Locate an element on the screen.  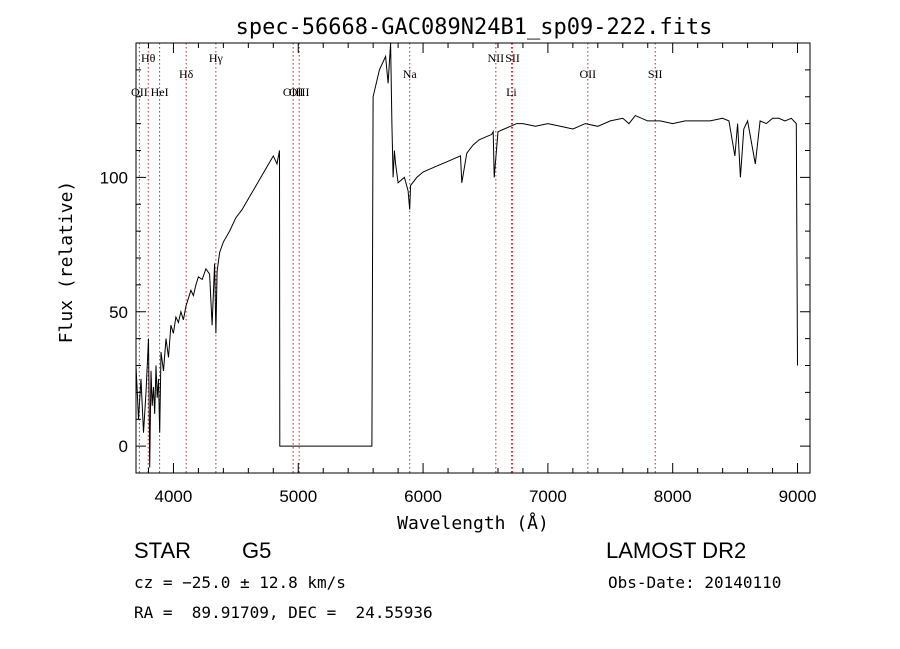
x-tick-label: 9000 is located at coordinates (798, 496).